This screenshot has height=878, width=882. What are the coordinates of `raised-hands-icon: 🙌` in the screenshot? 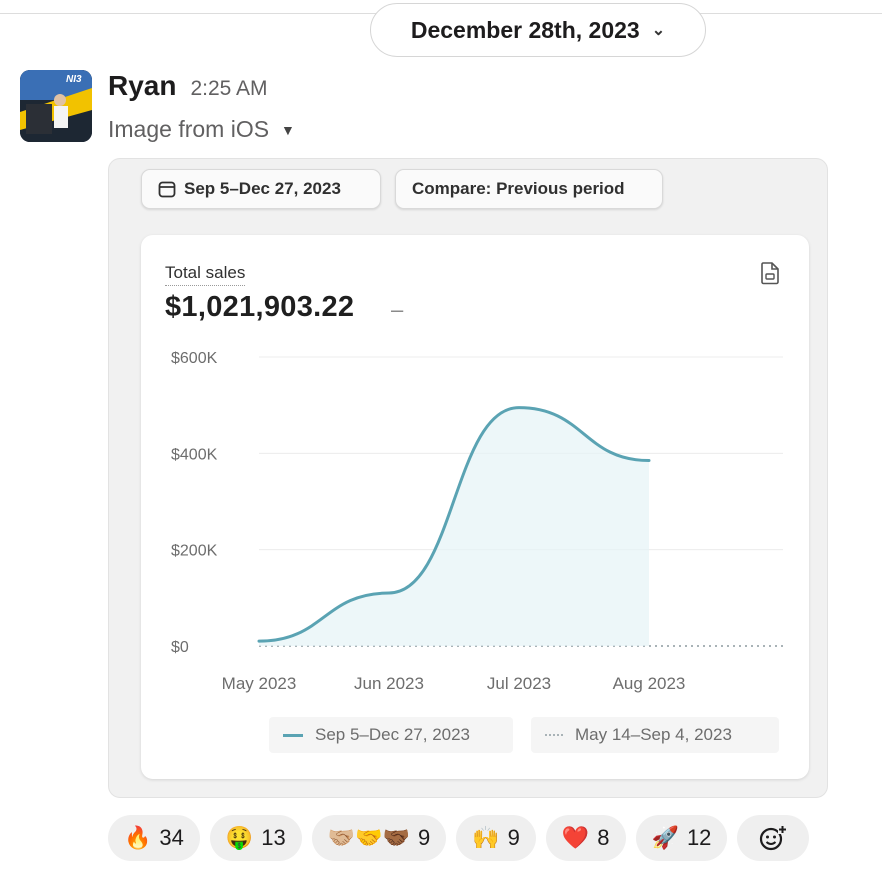 It's located at (486, 837).